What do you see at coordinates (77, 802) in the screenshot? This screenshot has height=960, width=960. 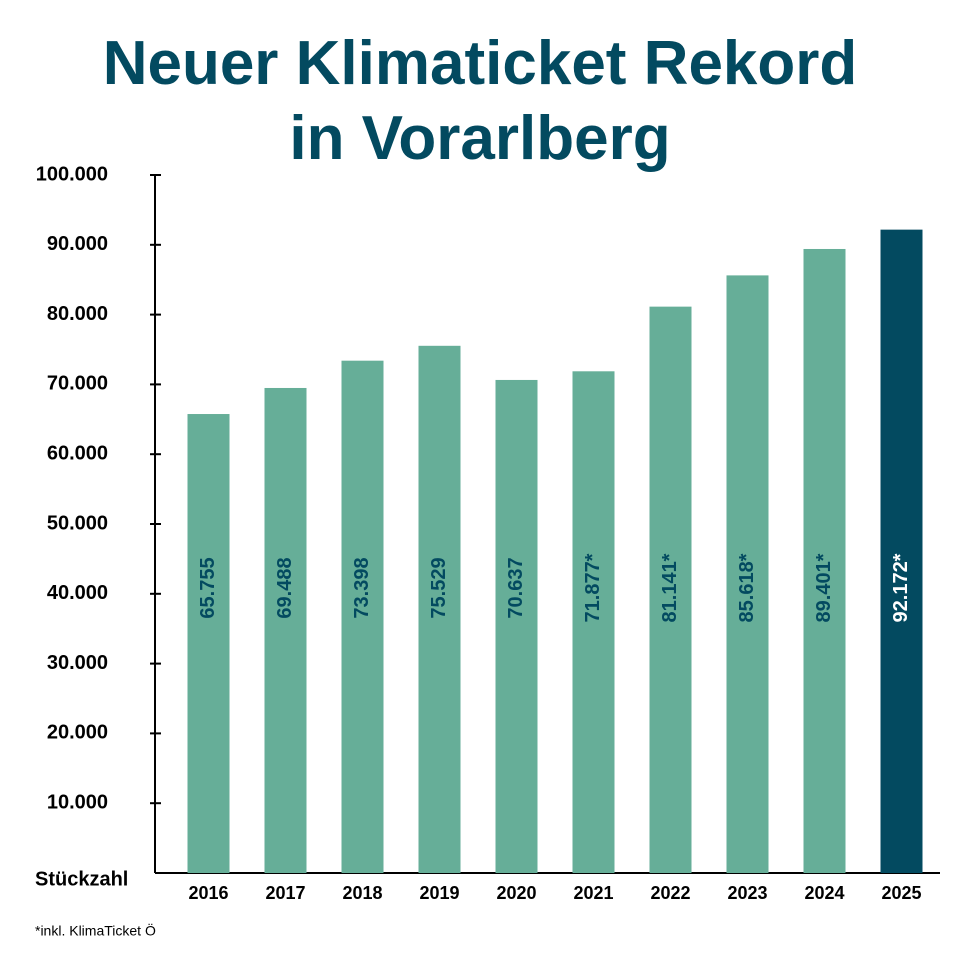 I see `y-tick-label: 10.000` at bounding box center [77, 802].